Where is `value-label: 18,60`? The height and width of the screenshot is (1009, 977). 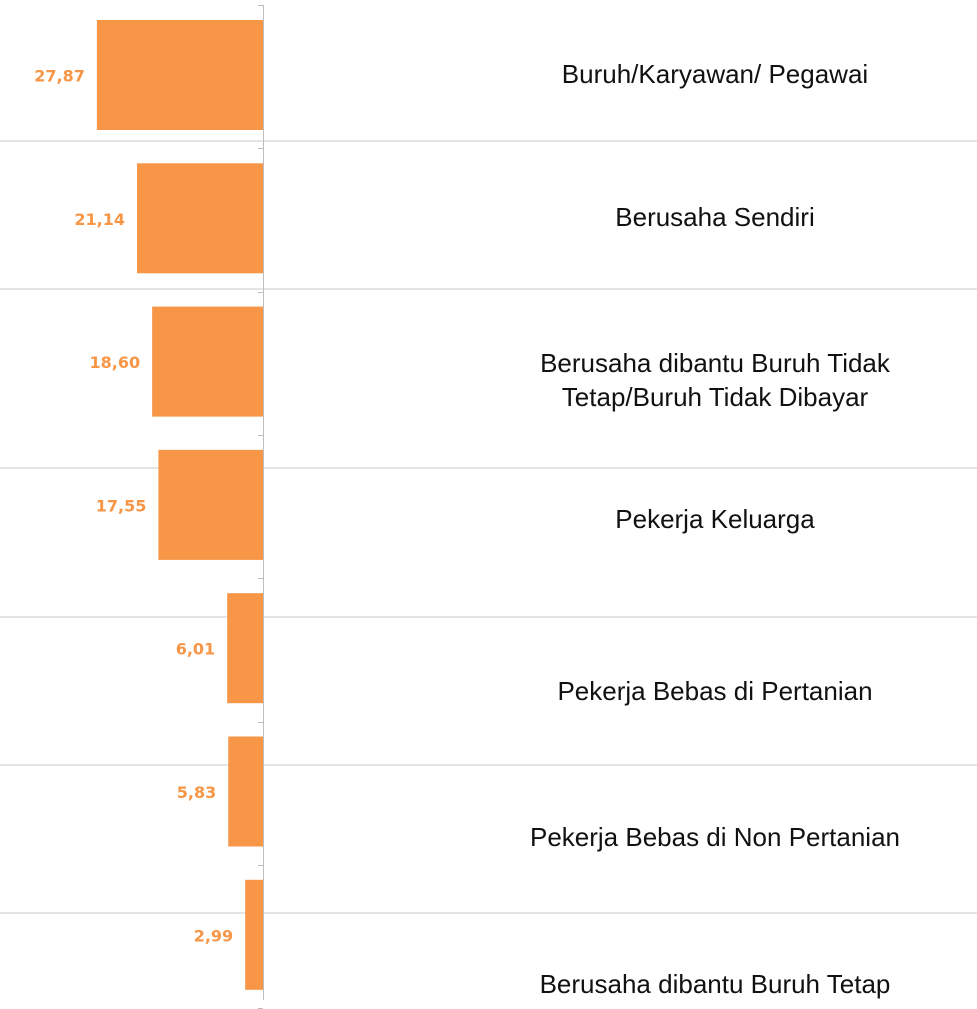
value-label: 18,60 is located at coordinates (115, 362).